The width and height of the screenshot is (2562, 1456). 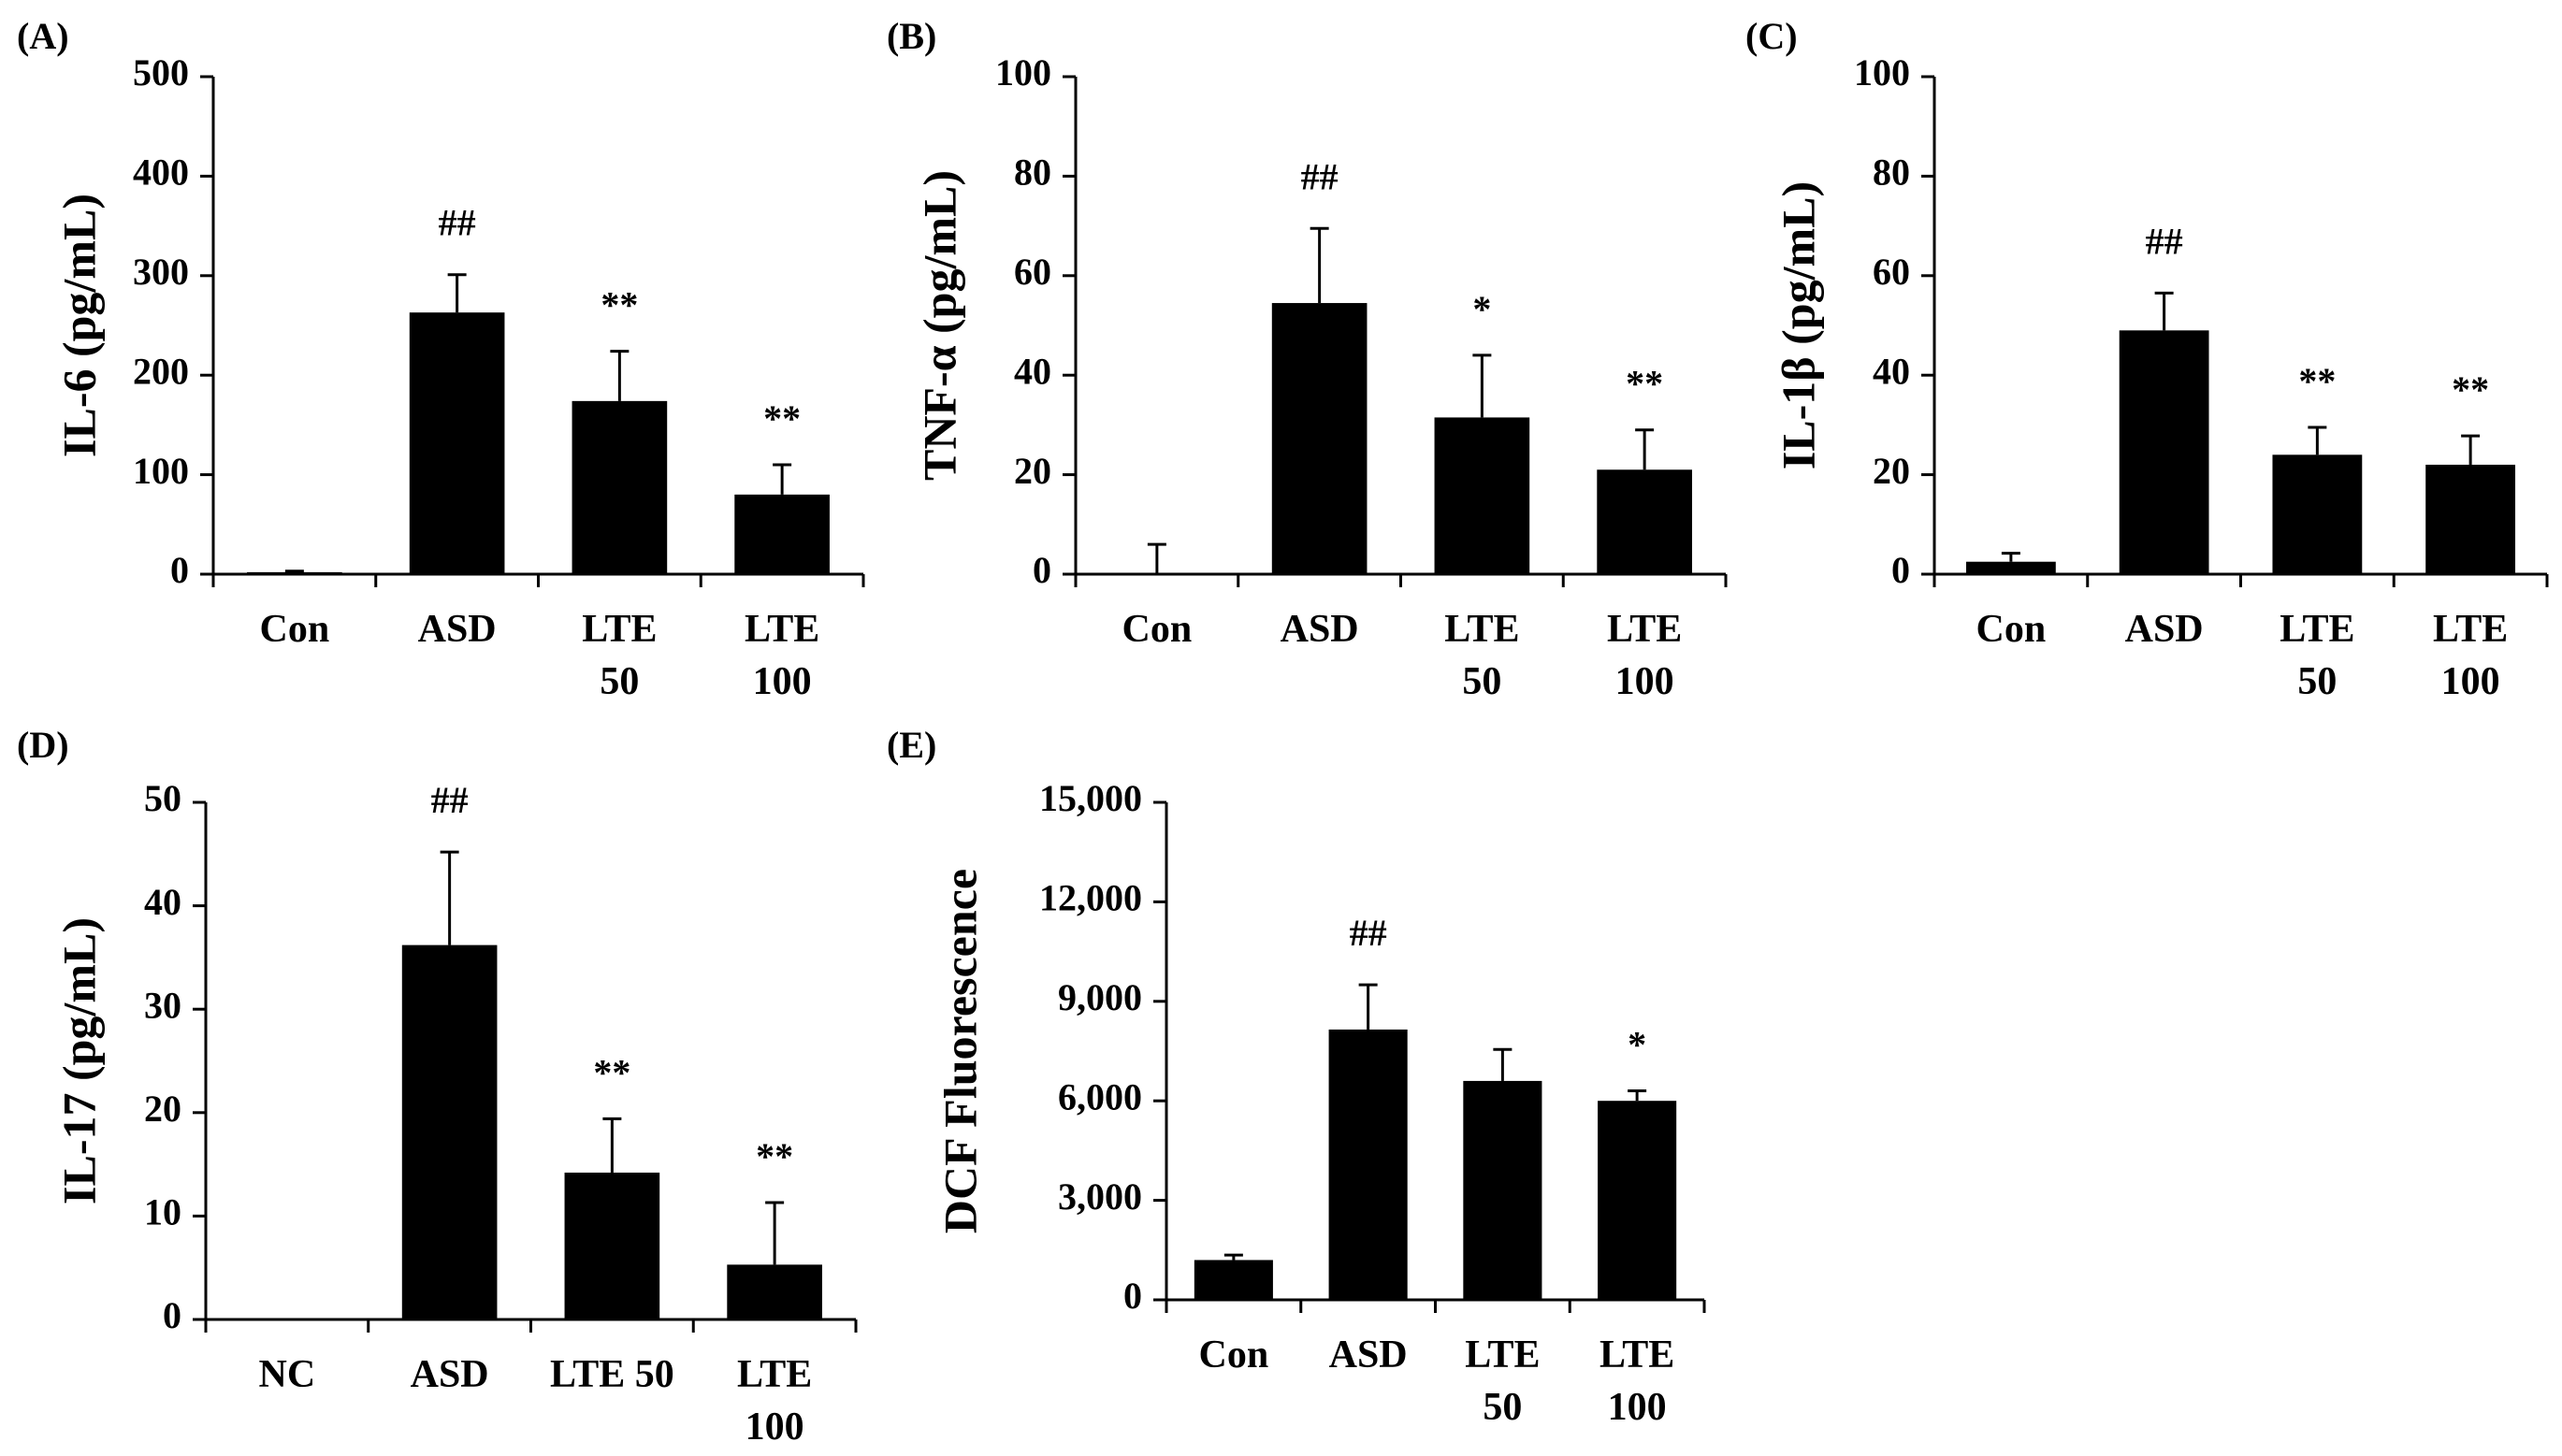 What do you see at coordinates (1502, 1408) in the screenshot?
I see `panel-e-category-label: 50` at bounding box center [1502, 1408].